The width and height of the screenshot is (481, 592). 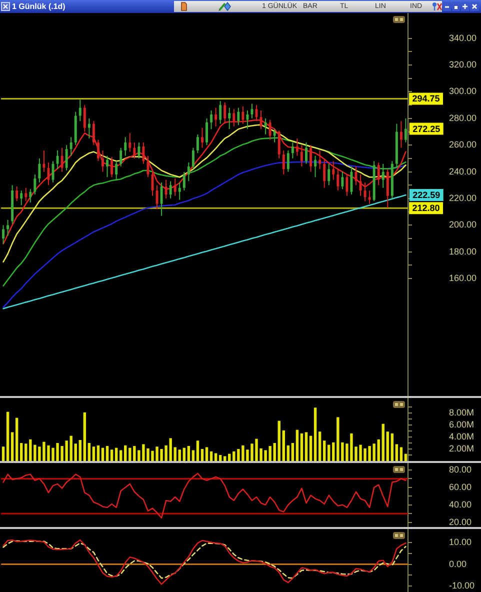 I want to click on y-tick-label: 40.00, so click(x=460, y=504).